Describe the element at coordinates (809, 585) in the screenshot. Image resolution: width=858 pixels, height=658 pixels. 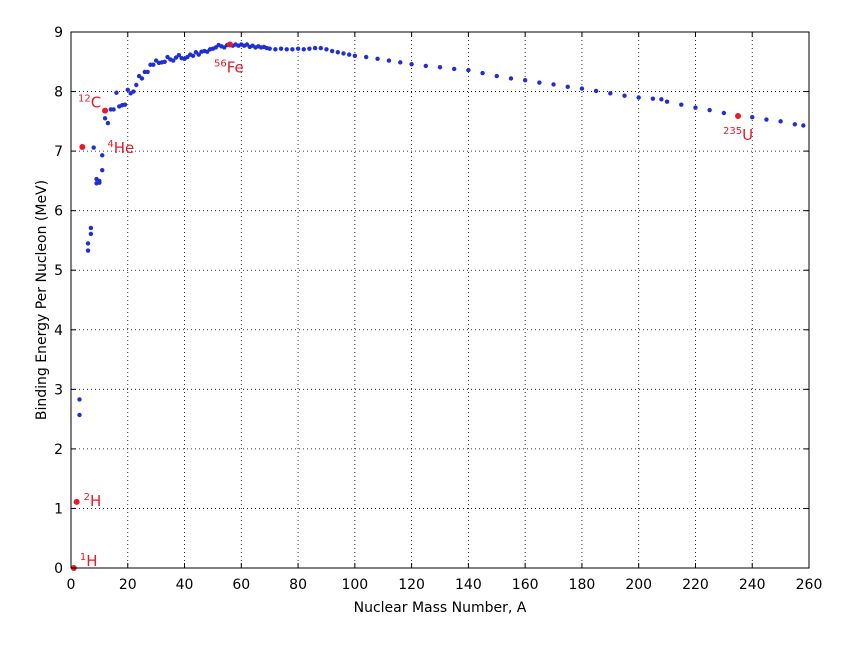
I see `x-tick-label: 260` at that location.